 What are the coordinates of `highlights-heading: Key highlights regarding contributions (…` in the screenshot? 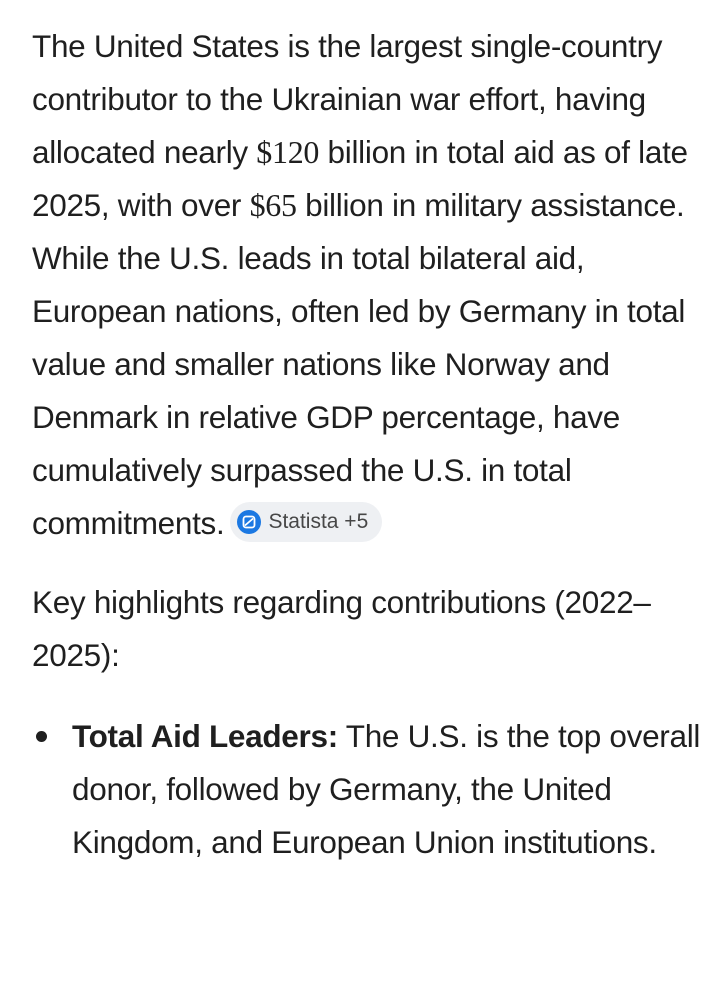 It's located at (341, 628).